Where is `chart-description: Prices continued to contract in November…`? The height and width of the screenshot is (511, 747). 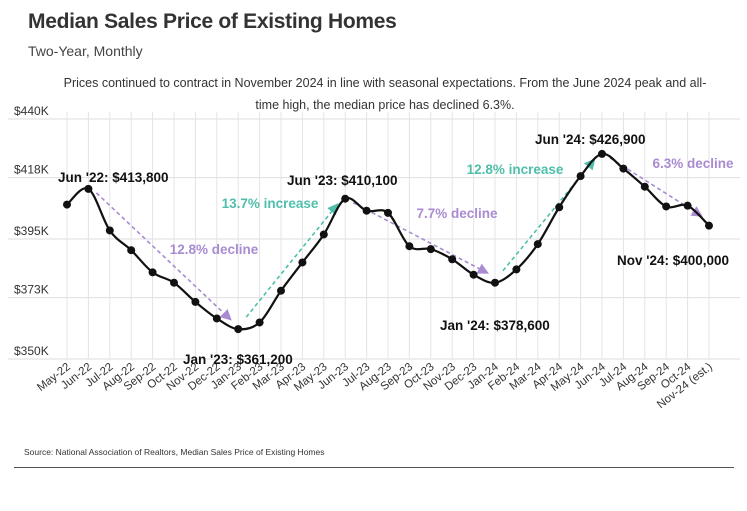 chart-description: Prices continued to contract in November… is located at coordinates (385, 94).